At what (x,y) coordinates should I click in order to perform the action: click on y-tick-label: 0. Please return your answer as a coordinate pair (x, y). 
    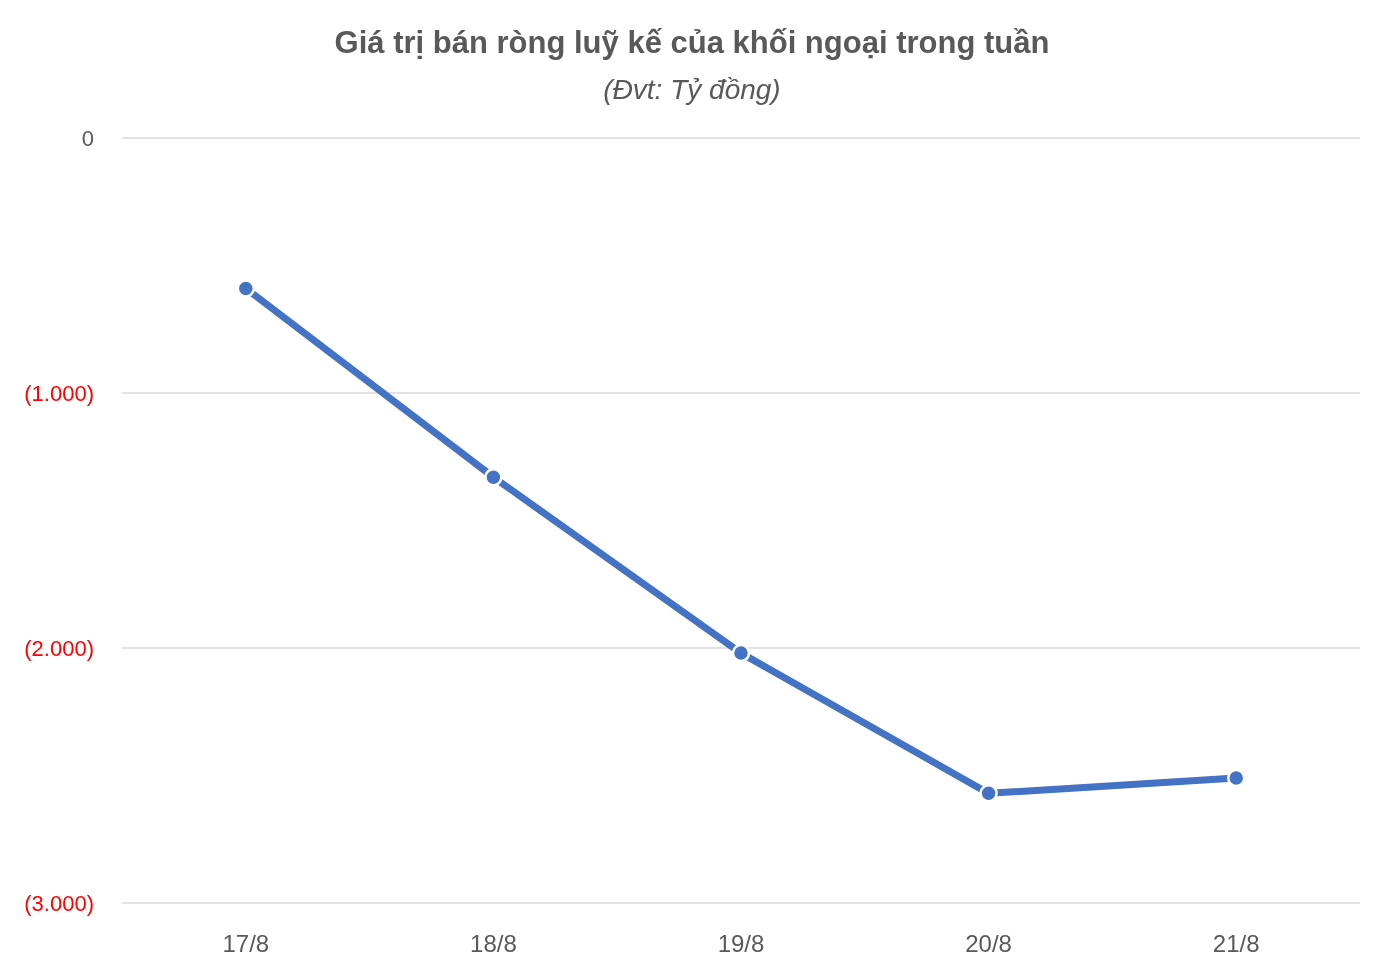
    Looking at the image, I should click on (87, 138).